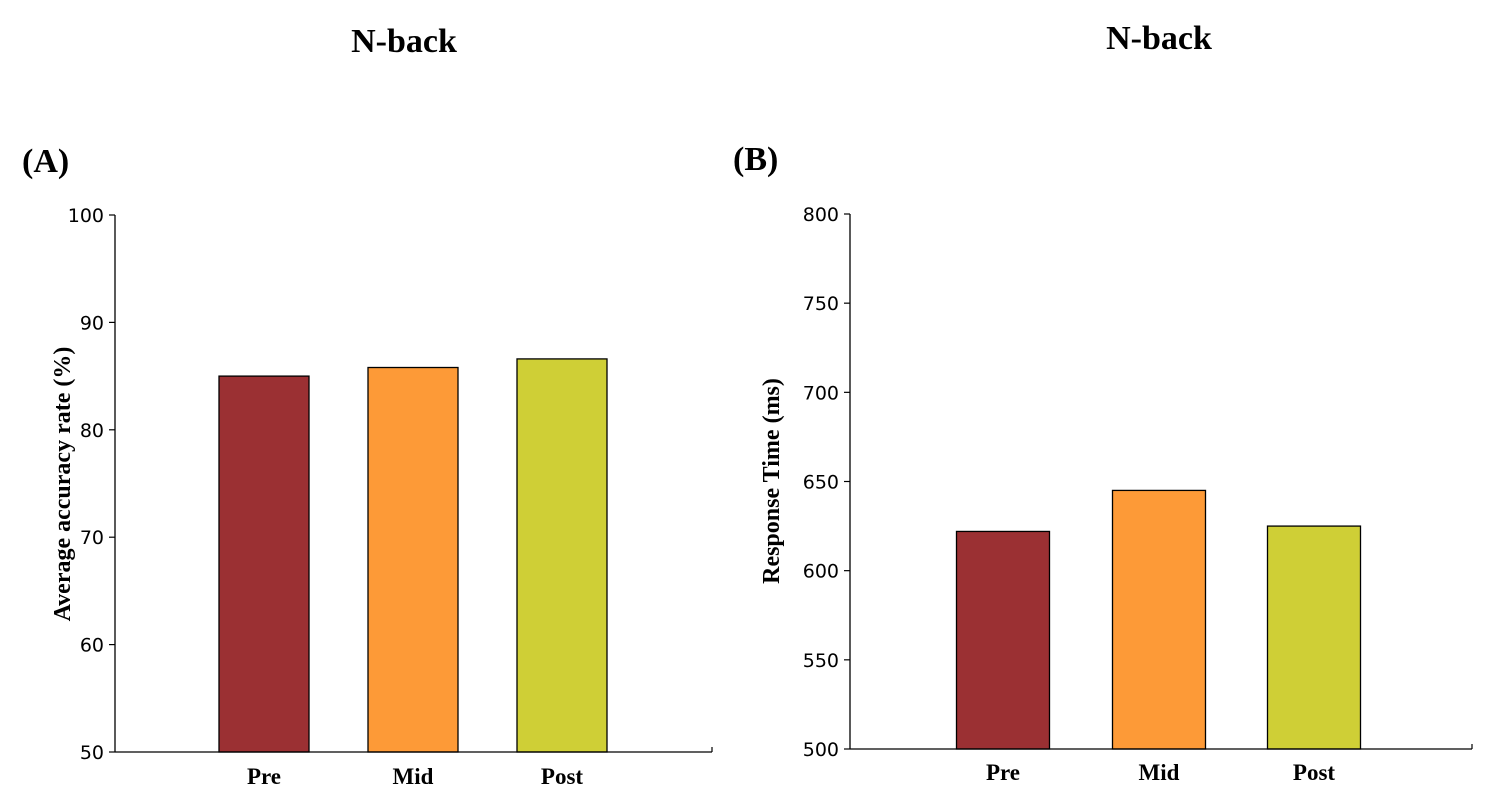 This screenshot has width=1494, height=807. What do you see at coordinates (821, 661) in the screenshot?
I see `y-tick-label: 550` at bounding box center [821, 661].